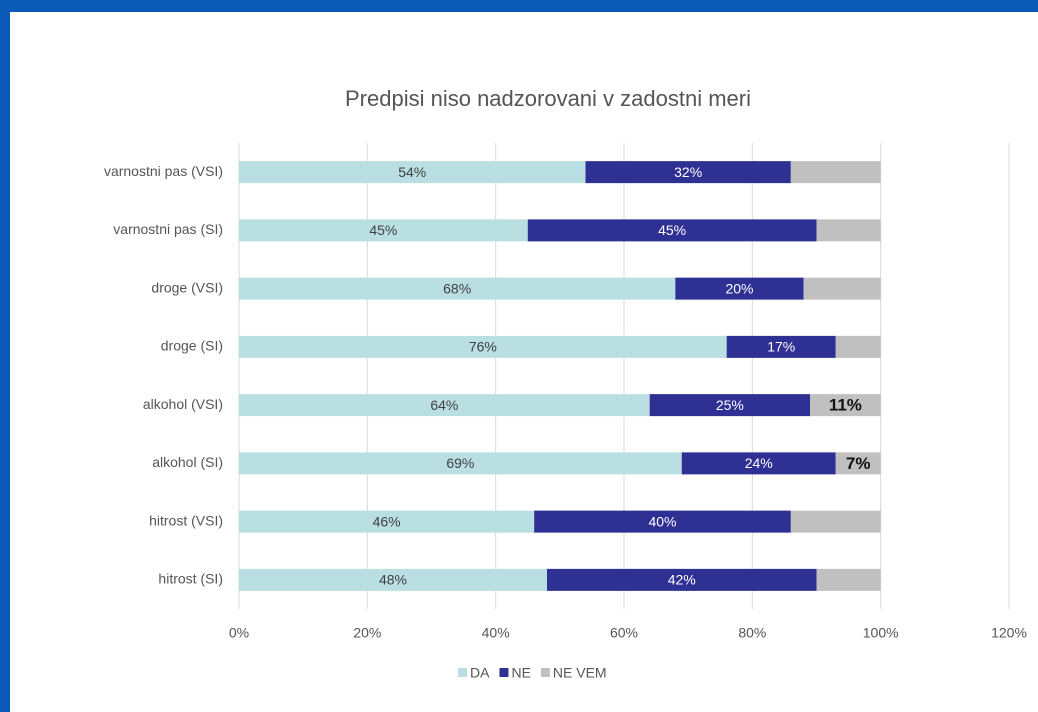 Image resolution: width=1038 pixels, height=712 pixels. I want to click on x-tick-label: 80%, so click(752, 633).